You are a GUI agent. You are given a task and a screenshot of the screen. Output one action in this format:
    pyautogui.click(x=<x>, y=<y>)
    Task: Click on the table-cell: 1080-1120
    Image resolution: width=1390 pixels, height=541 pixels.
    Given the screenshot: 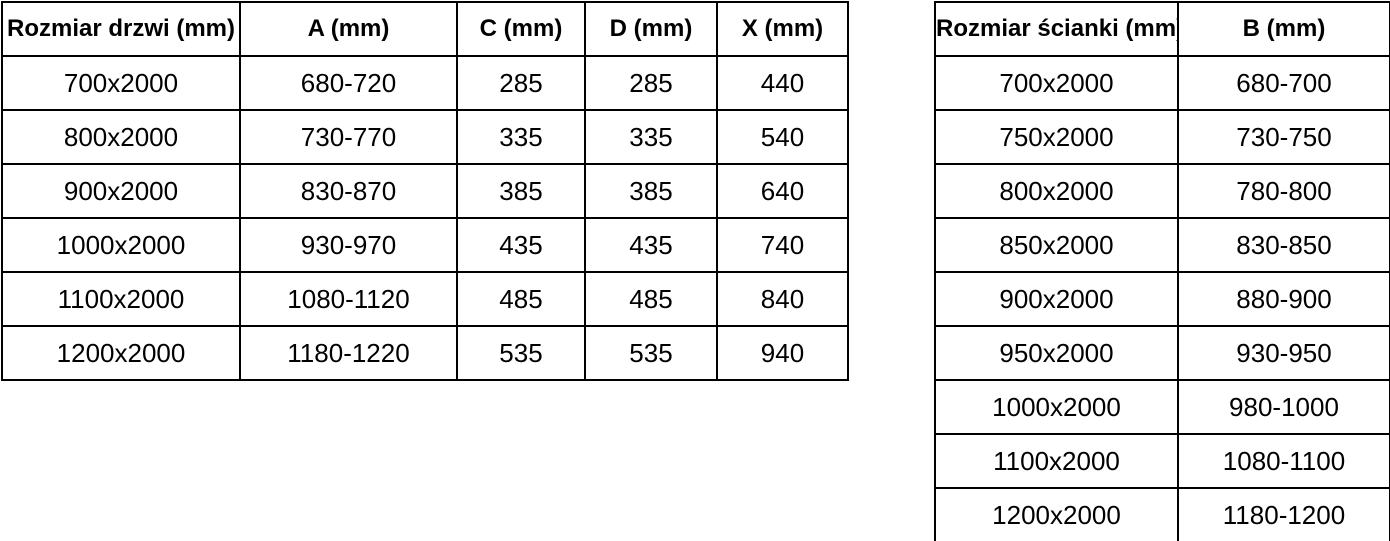 What is the action you would take?
    pyautogui.click(x=348, y=299)
    